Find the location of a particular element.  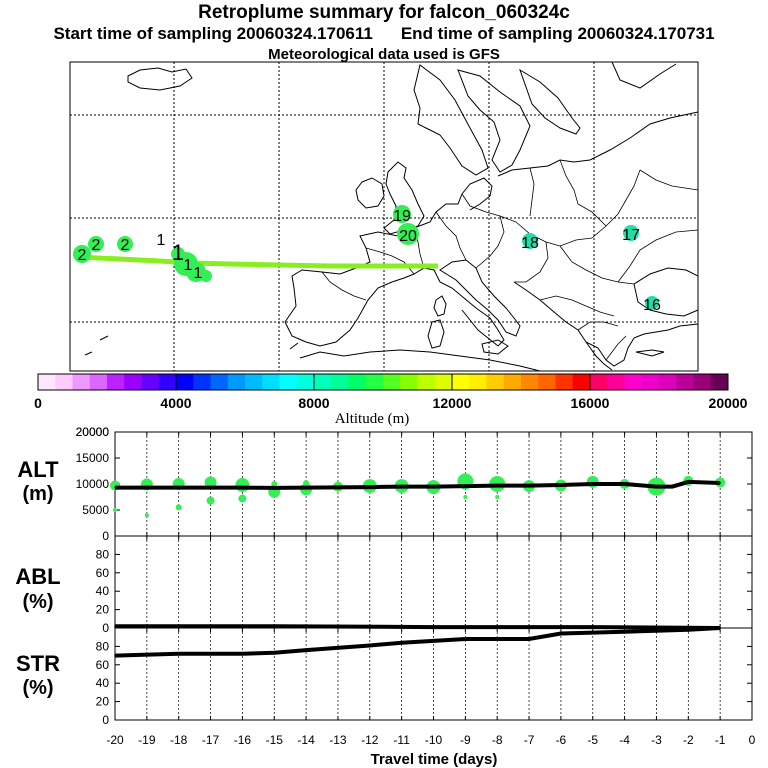

abl-panel-label: ABL is located at coordinates (37, 576).